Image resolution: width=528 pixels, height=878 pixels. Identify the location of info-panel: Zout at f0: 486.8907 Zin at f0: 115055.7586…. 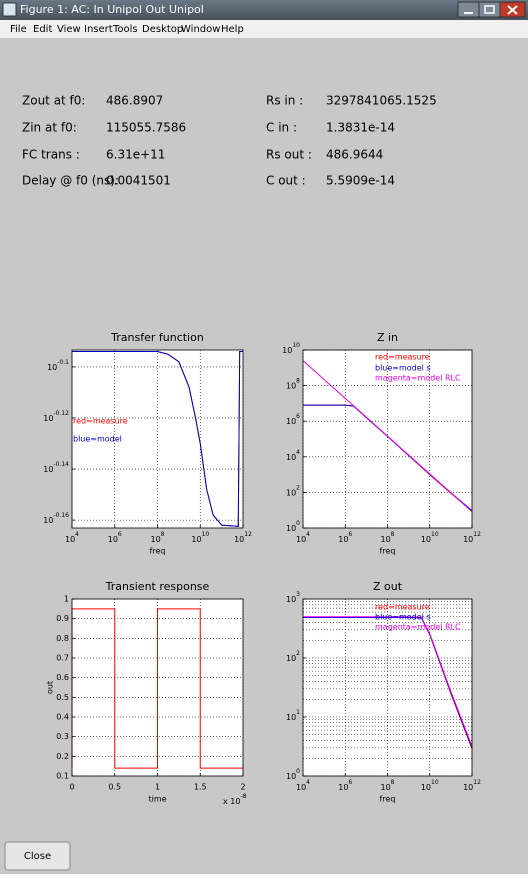
(229, 141).